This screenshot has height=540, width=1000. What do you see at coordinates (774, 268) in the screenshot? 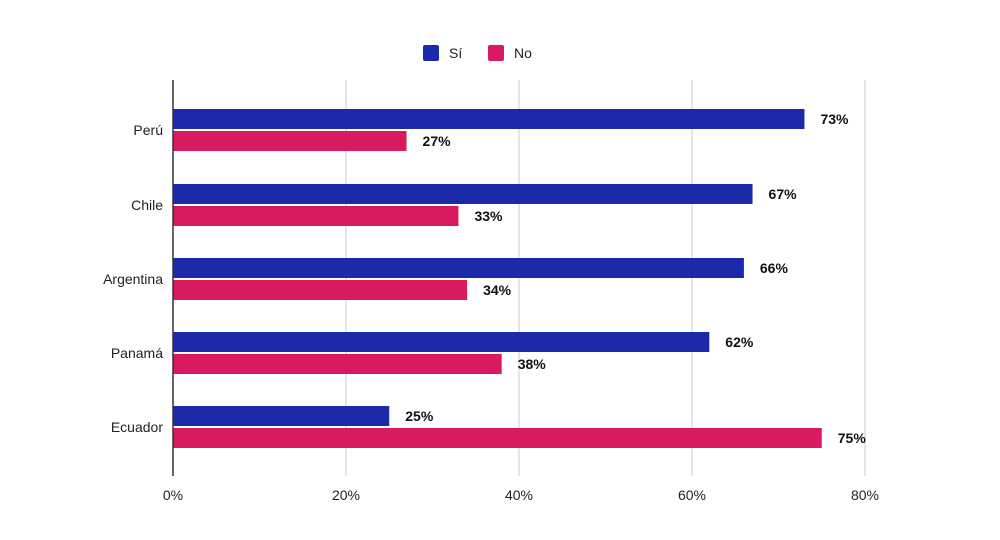
I see `data-label-si-argentina: 66%` at bounding box center [774, 268].